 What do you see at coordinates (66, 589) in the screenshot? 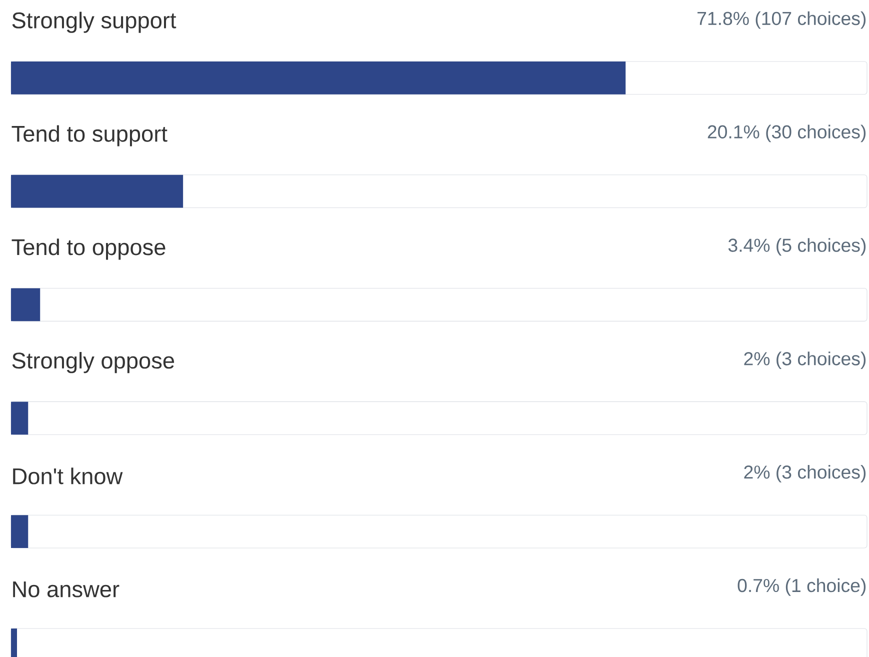
I see `y-tick-label: No answer` at bounding box center [66, 589].